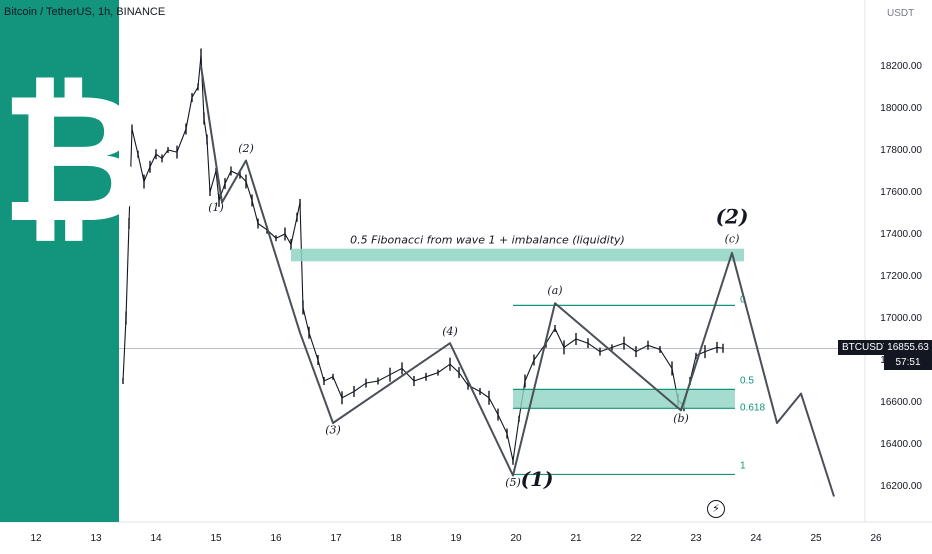  What do you see at coordinates (901, 276) in the screenshot?
I see `price-tick-label: 17200.00` at bounding box center [901, 276].